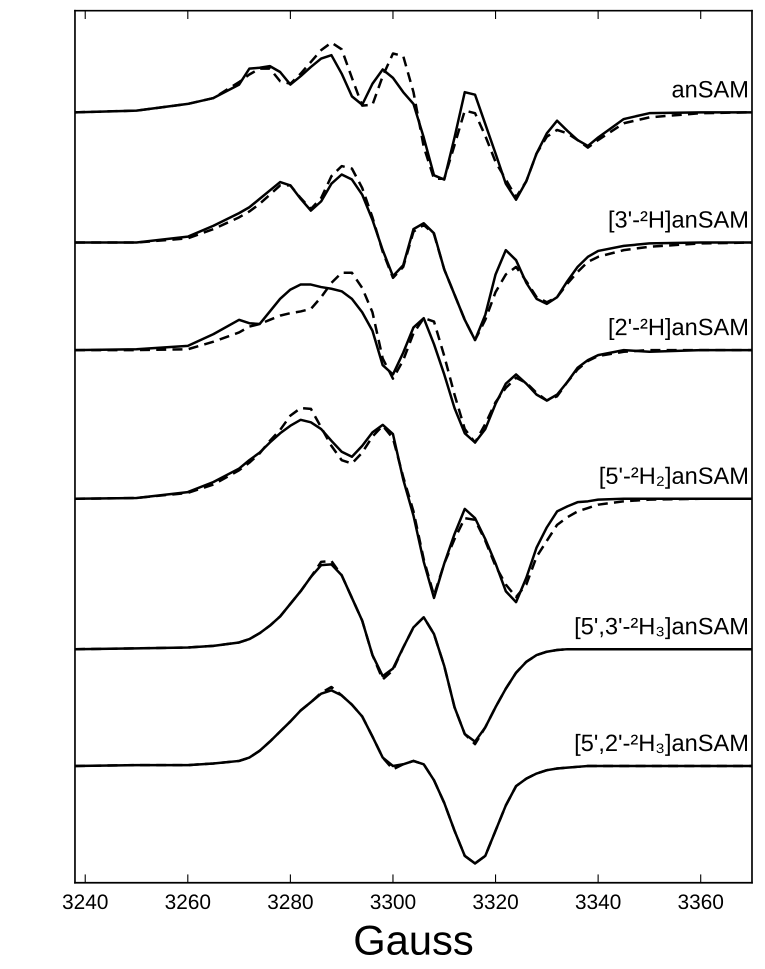 This screenshot has width=765, height=969. What do you see at coordinates (85, 902) in the screenshot?
I see `x-tick-label: 3240` at bounding box center [85, 902].